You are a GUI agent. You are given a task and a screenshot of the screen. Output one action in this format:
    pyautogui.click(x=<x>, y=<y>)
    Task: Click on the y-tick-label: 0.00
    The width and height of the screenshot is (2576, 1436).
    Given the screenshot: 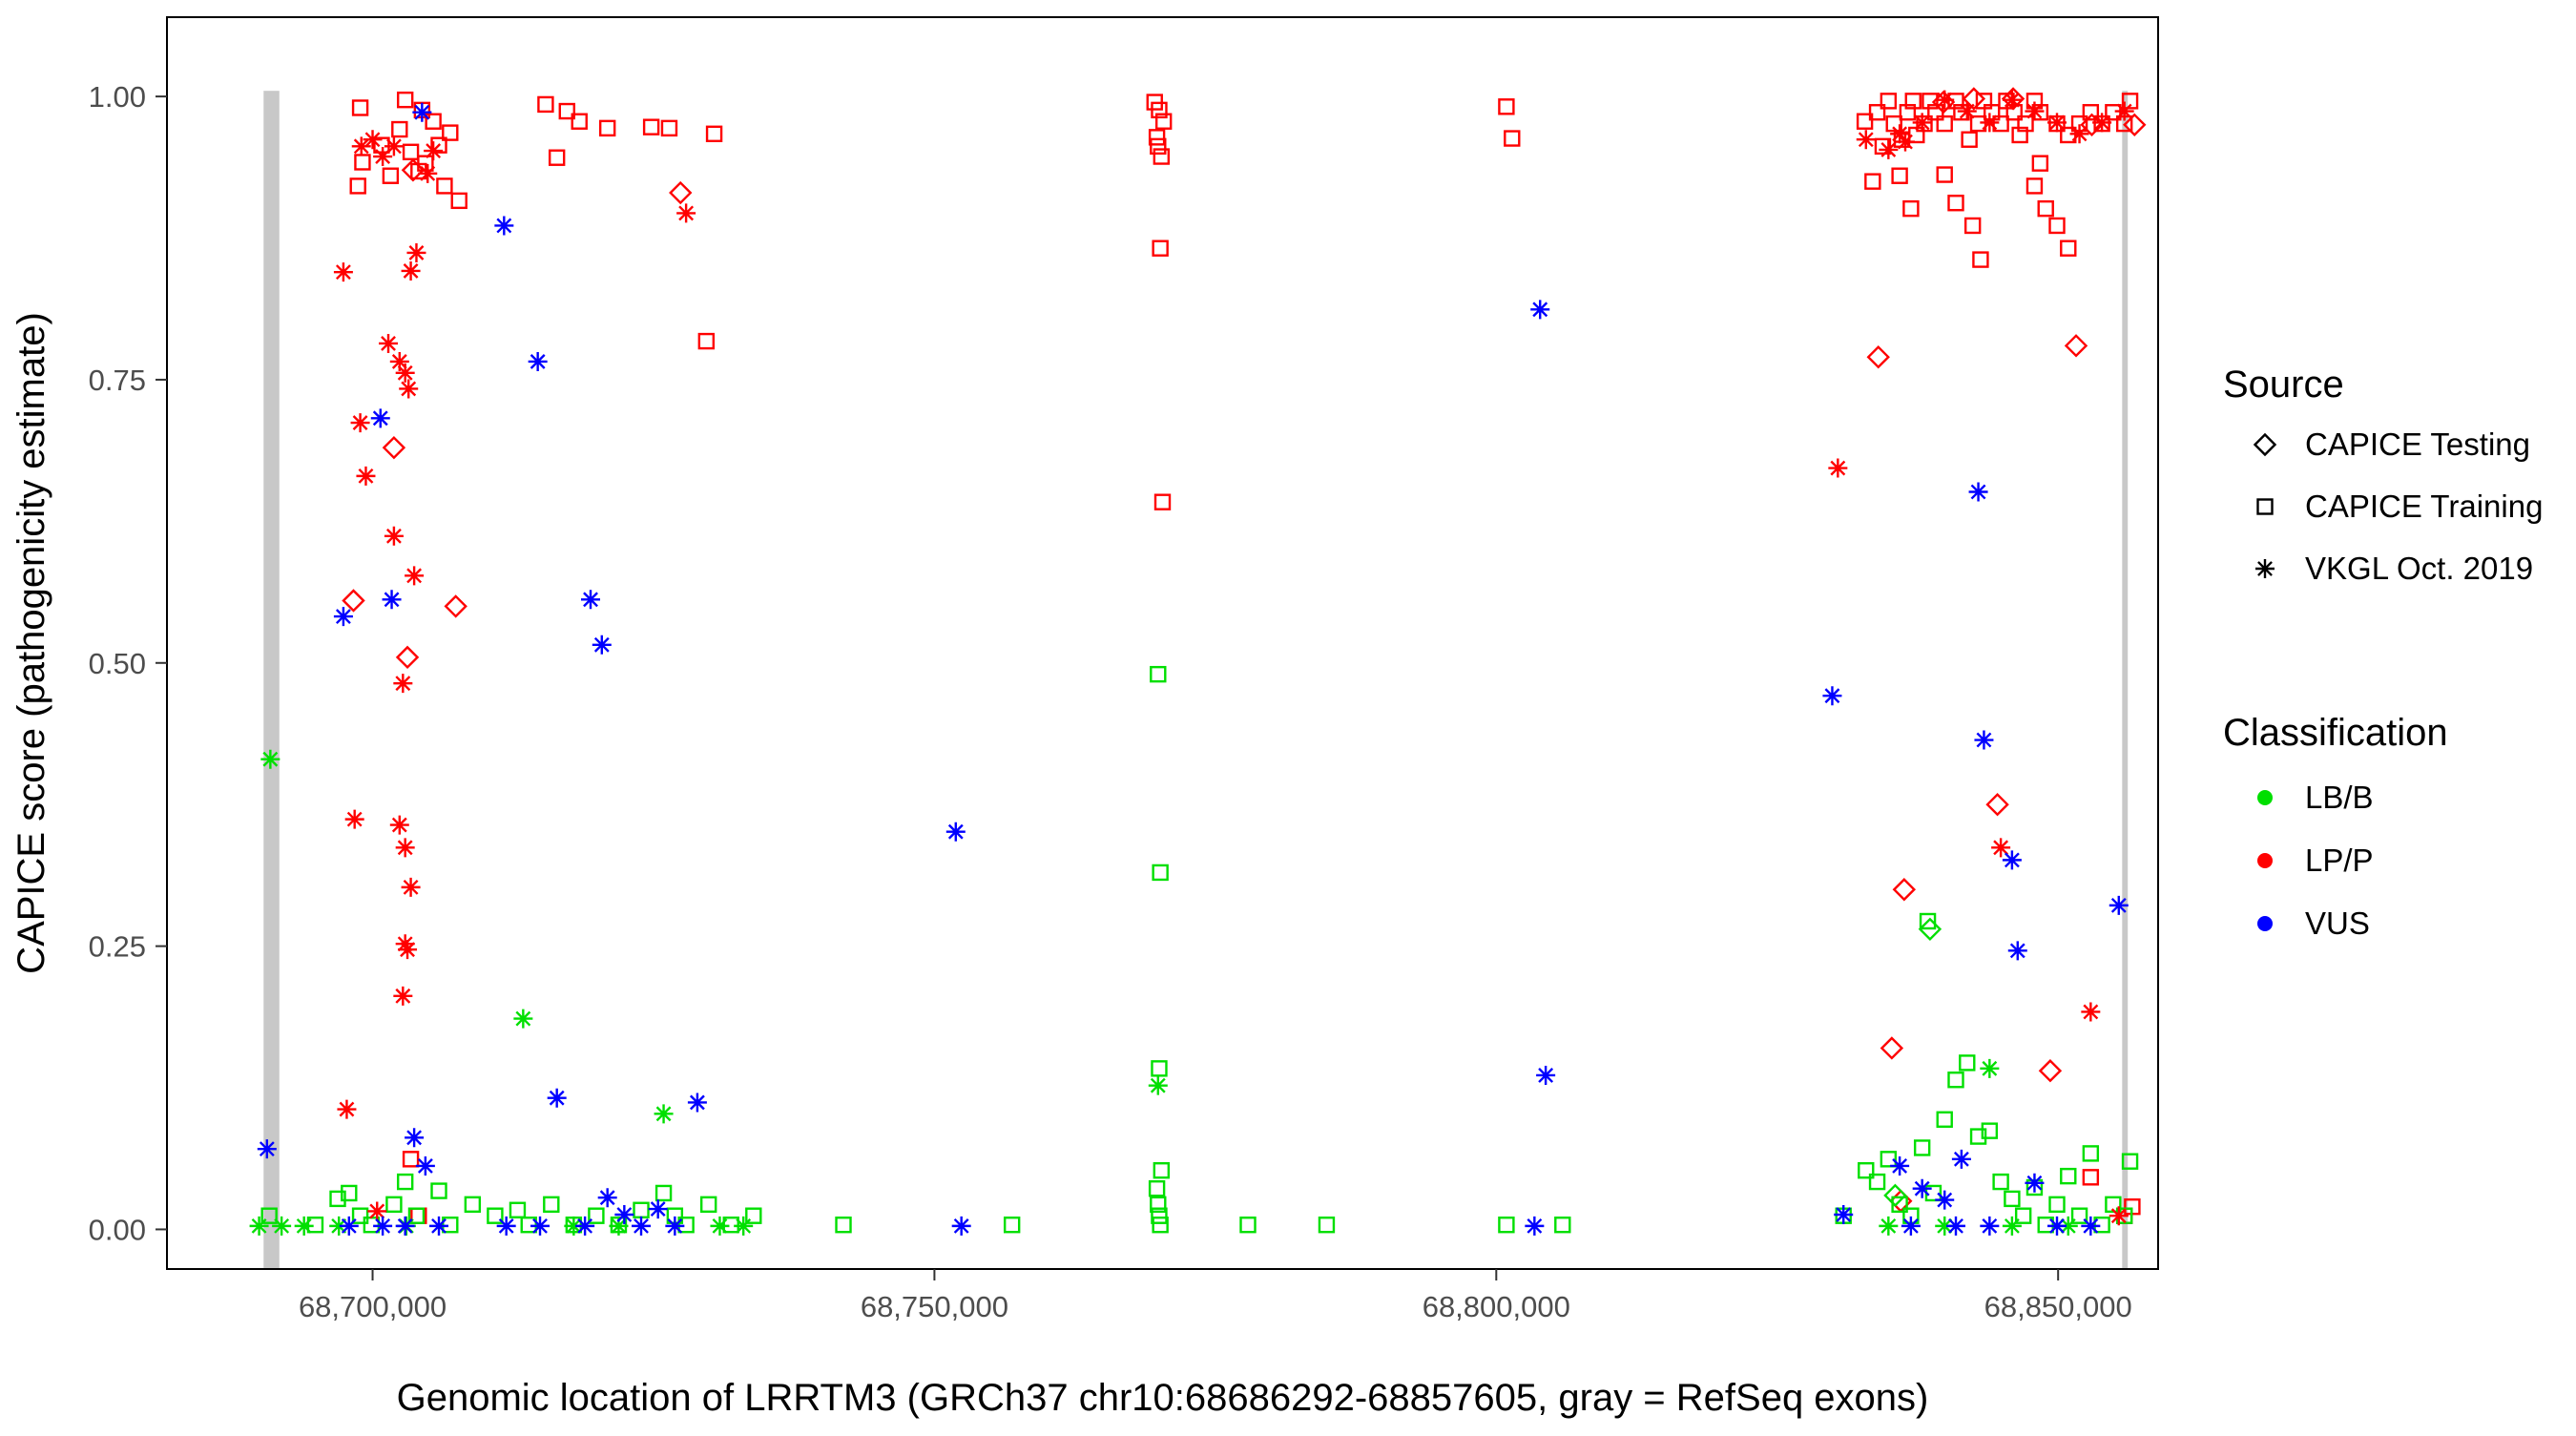 What is the action you would take?
    pyautogui.click(x=117, y=1229)
    